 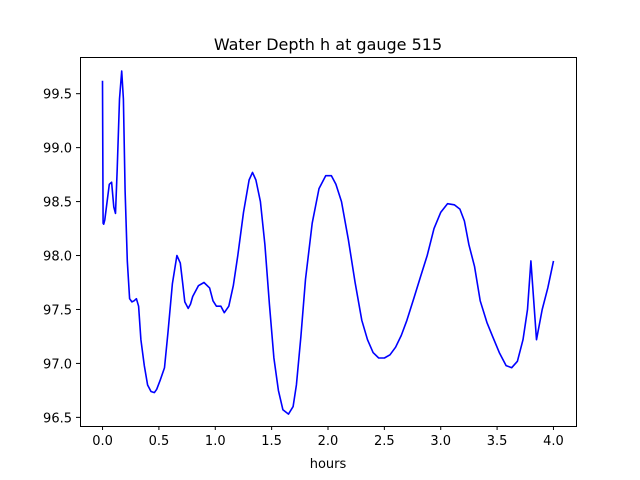 What do you see at coordinates (328, 441) in the screenshot?
I see `x-tick-label: 2.0` at bounding box center [328, 441].